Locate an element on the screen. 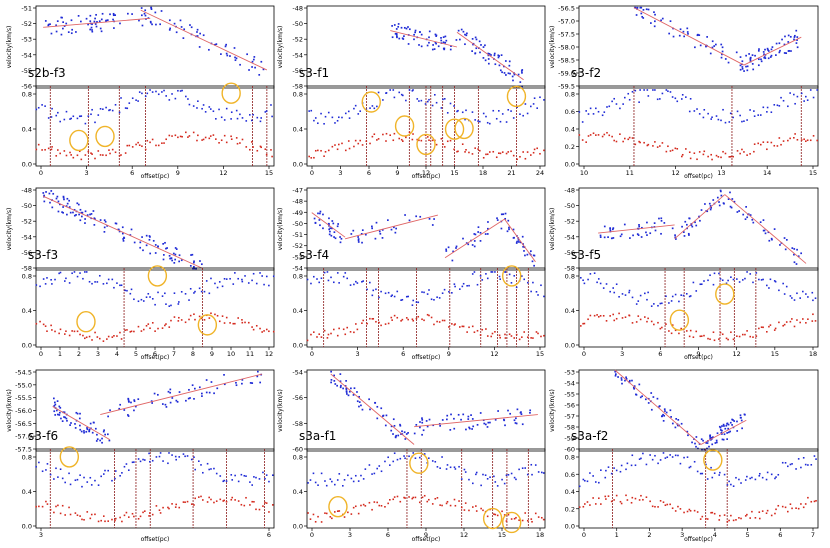 The image size is (830, 548). y-tick-label: -54.5 is located at coordinates (23, 373).